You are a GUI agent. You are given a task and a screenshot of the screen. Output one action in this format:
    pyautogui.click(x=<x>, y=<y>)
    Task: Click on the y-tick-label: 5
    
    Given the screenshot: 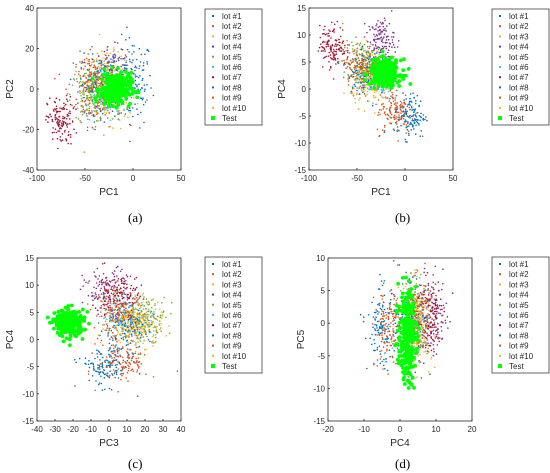 What is the action you would take?
    pyautogui.click(x=32, y=312)
    